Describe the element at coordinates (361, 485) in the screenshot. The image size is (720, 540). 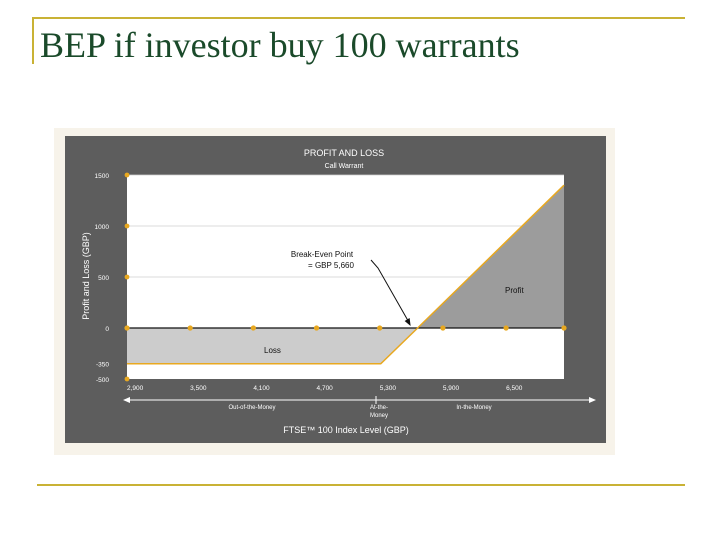
I see `bottom-rule` at that location.